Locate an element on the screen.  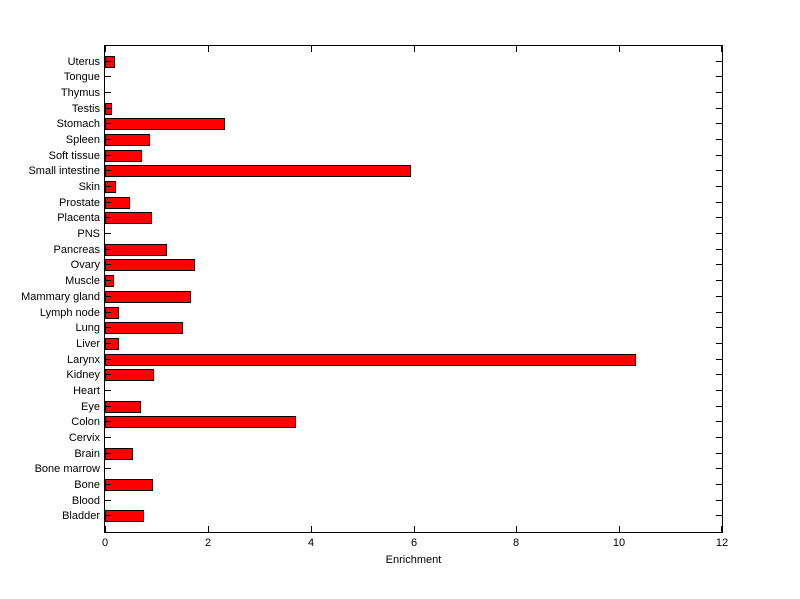
category-label-testis: Testis is located at coordinates (85, 109).